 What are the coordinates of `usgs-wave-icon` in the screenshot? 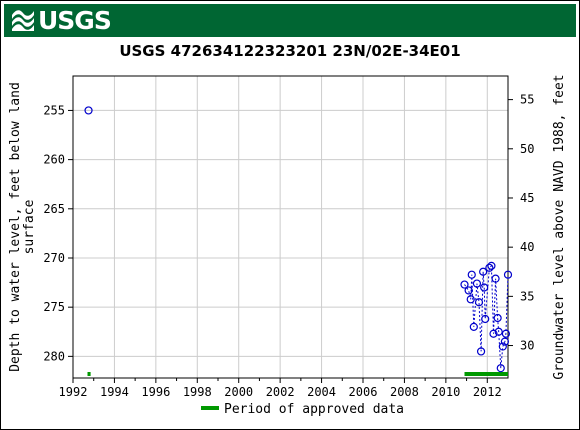 It's located at (23, 20).